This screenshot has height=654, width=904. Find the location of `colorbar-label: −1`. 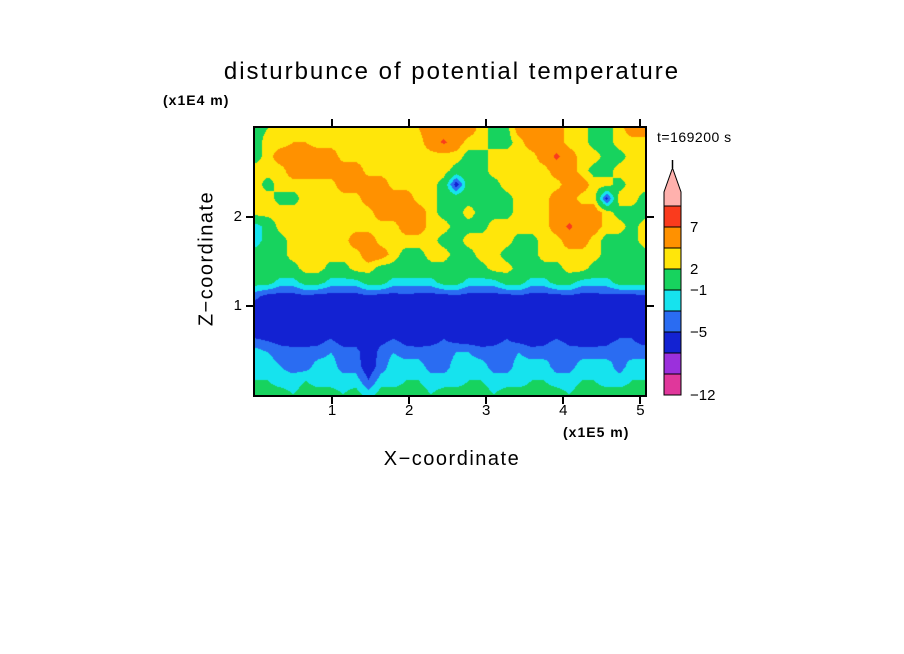

colorbar-label: −1 is located at coordinates (698, 290).